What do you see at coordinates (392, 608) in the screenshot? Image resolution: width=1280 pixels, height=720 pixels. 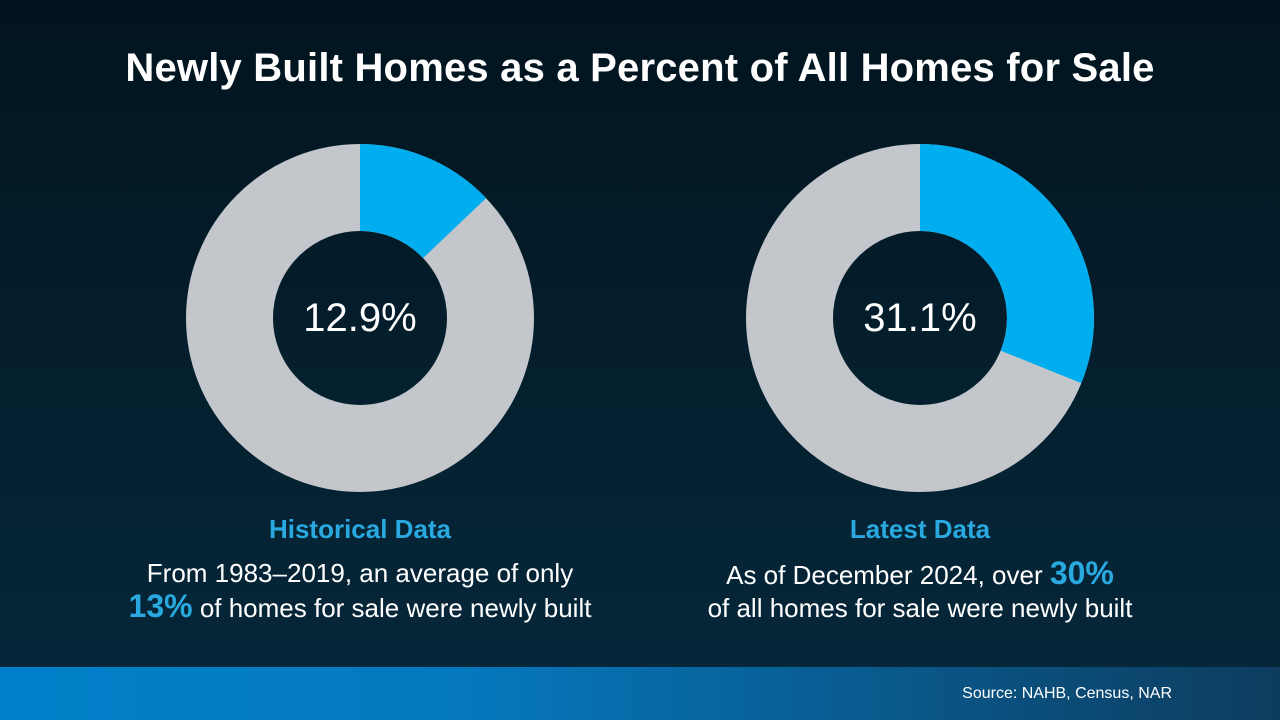 I see `description-line2: of homes for sale were newly built` at bounding box center [392, 608].